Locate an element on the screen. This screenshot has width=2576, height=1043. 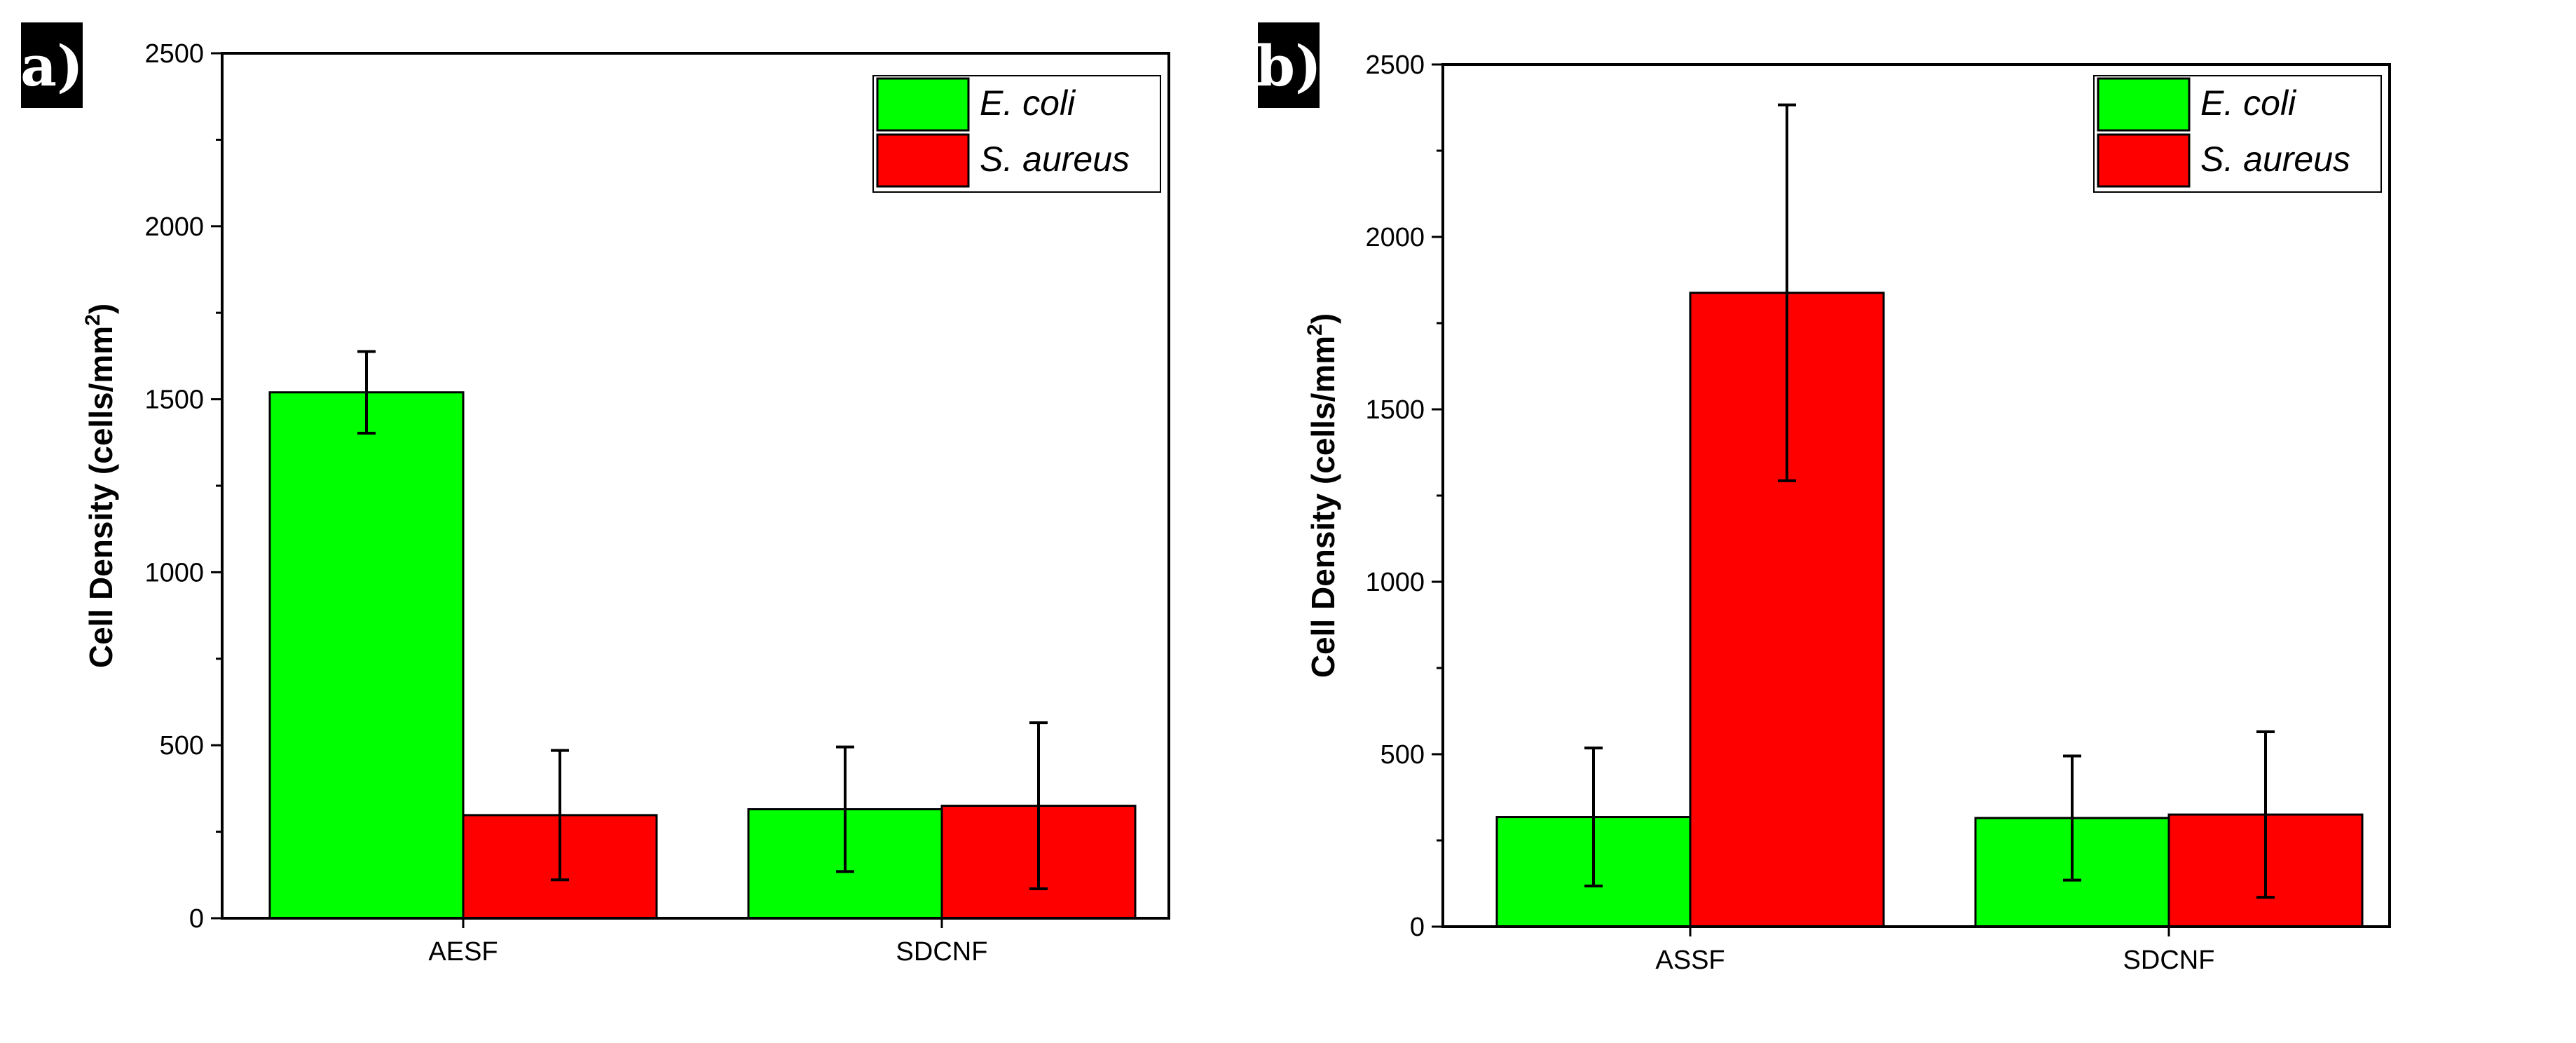
x-tick-label: AESF is located at coordinates (463, 952).